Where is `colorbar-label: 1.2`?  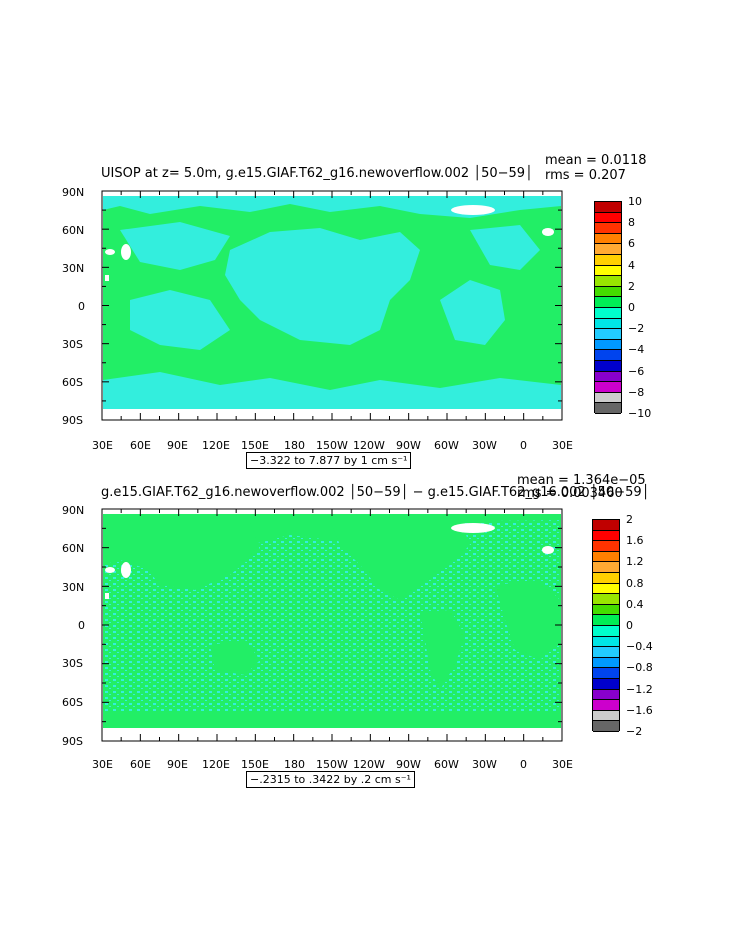 colorbar-label: 1.2 is located at coordinates (635, 562).